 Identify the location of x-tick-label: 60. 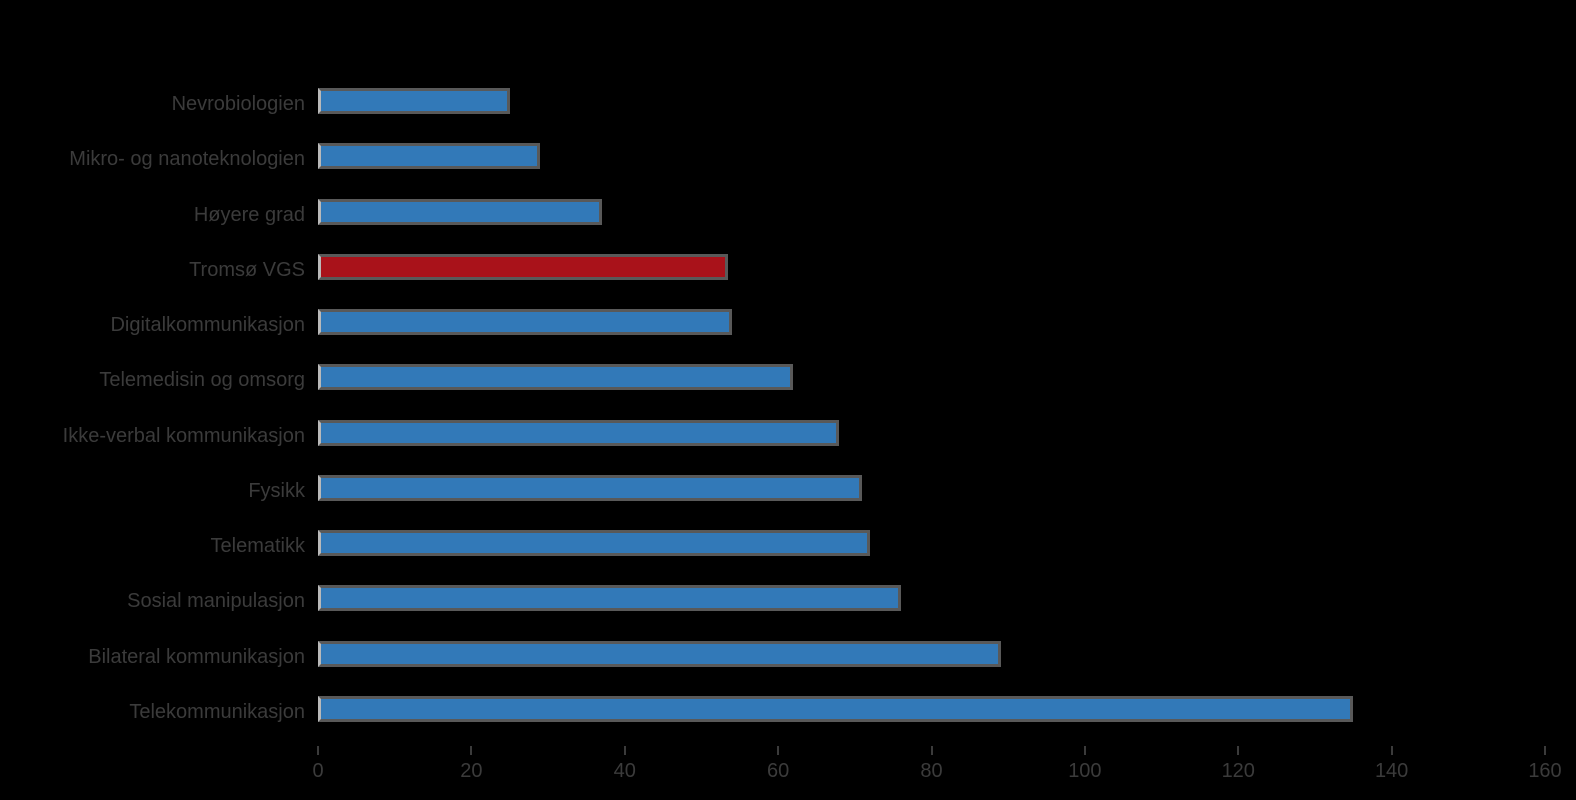
(778, 771).